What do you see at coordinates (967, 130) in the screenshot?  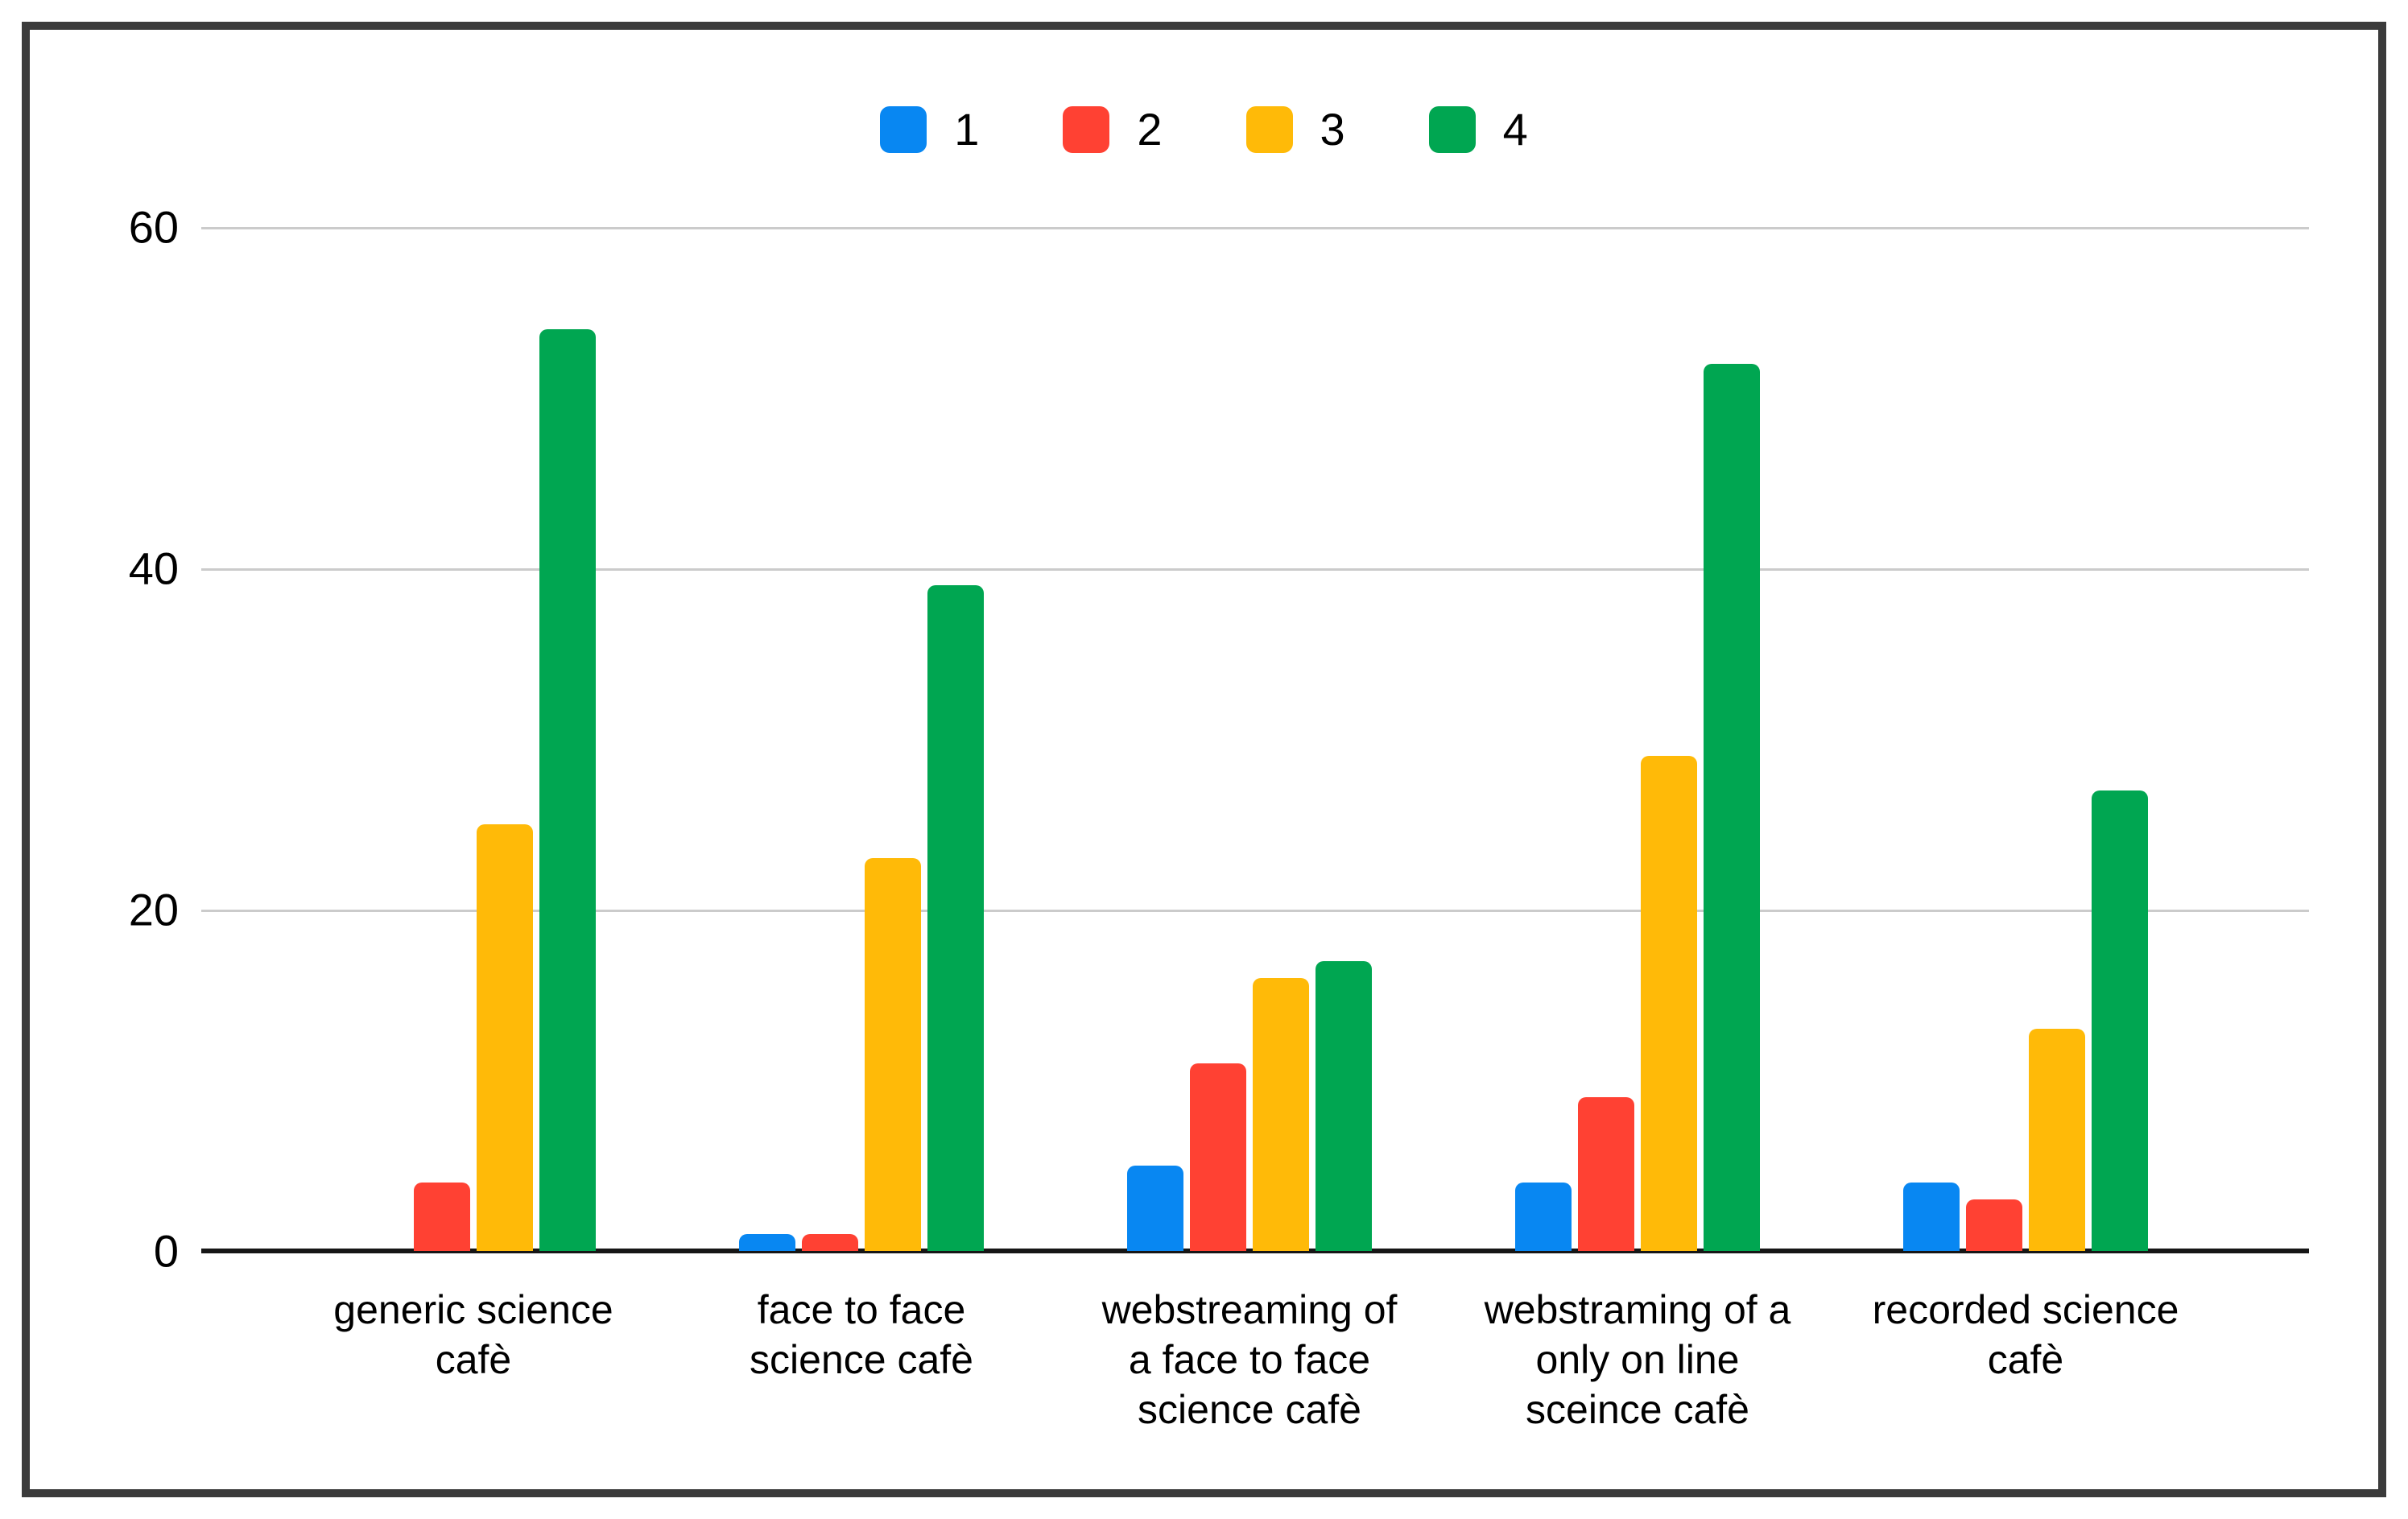 I see `legend-label: 1` at bounding box center [967, 130].